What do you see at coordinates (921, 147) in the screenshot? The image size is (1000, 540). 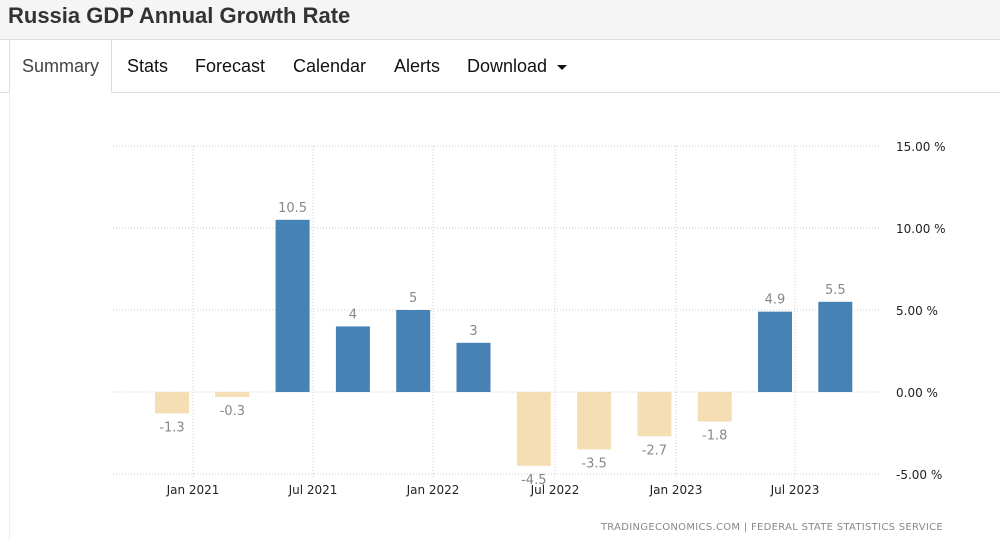 I see `y-tick-label: 15.00 %` at bounding box center [921, 147].